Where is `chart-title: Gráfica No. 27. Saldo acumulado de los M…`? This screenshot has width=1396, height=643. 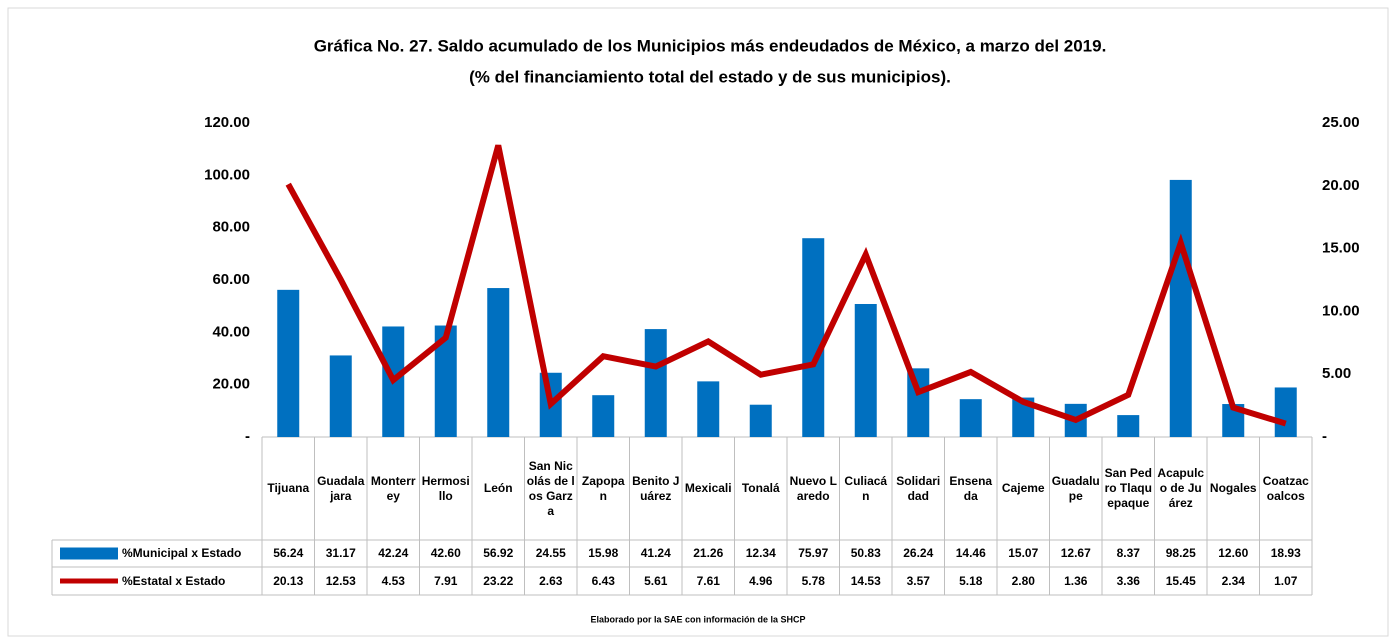
chart-title: Gráfica No. 27. Saldo acumulado de los M… is located at coordinates (710, 45).